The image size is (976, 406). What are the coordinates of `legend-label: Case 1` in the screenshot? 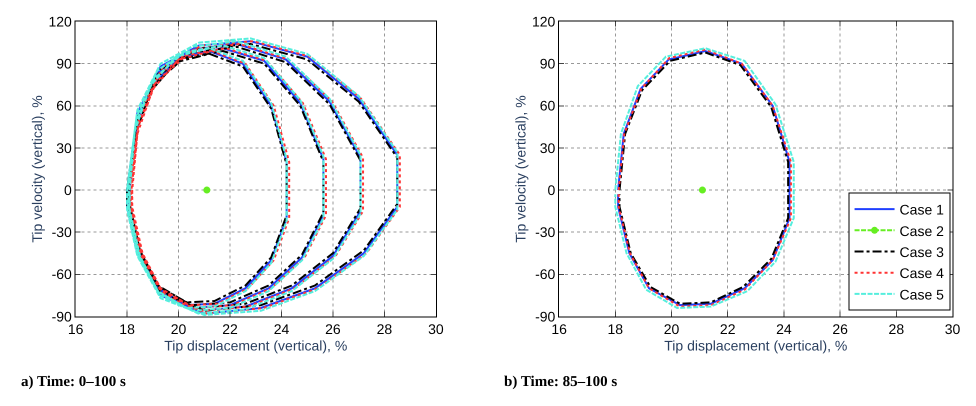 It's located at (922, 210).